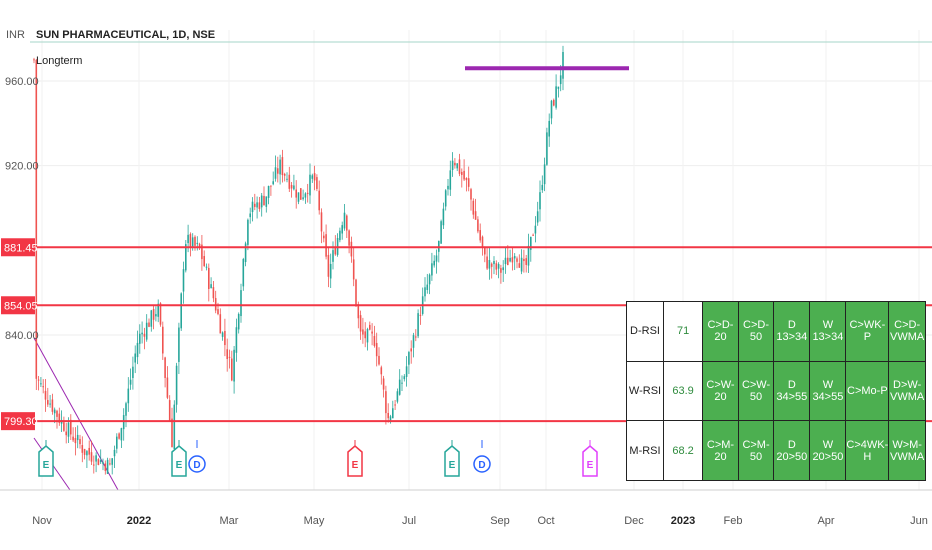 The height and width of the screenshot is (550, 932). I want to click on y-tick-label: 840.00, so click(22, 336).